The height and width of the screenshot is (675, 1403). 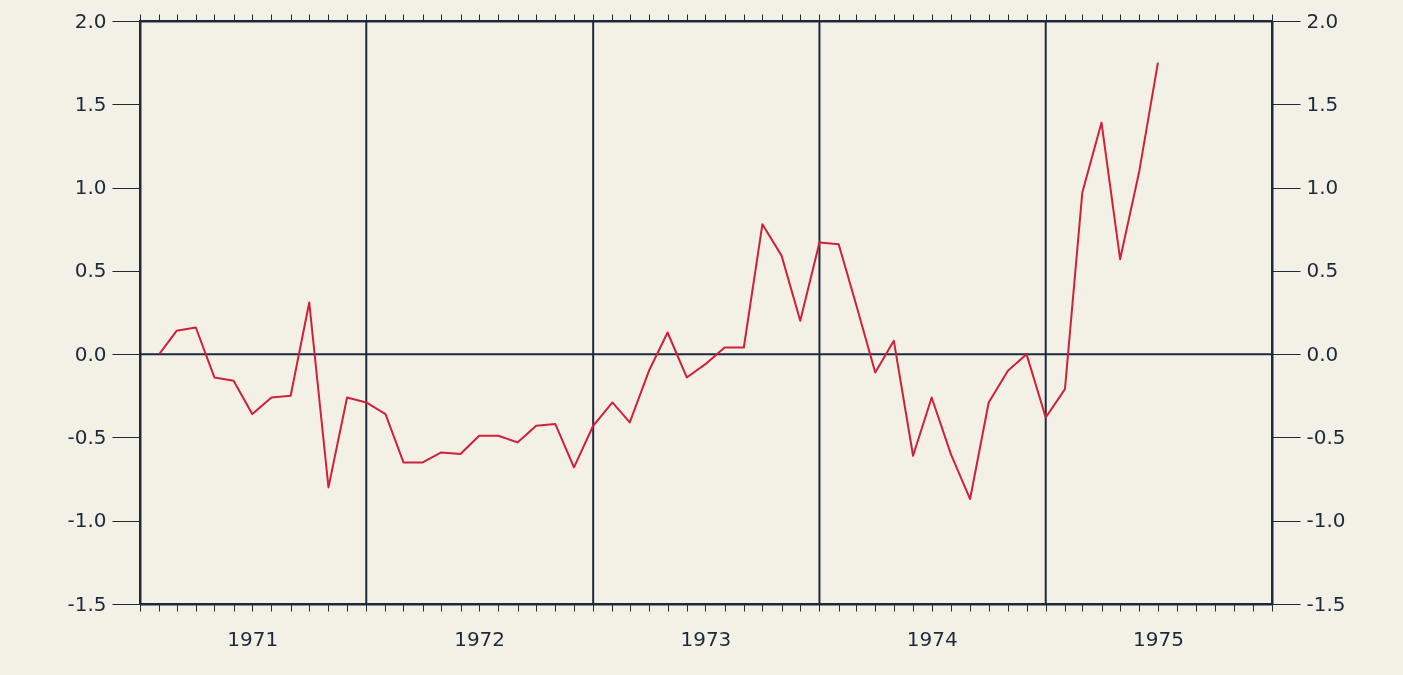 What do you see at coordinates (87, 520) in the screenshot?
I see `y-tick-label: -1.0` at bounding box center [87, 520].